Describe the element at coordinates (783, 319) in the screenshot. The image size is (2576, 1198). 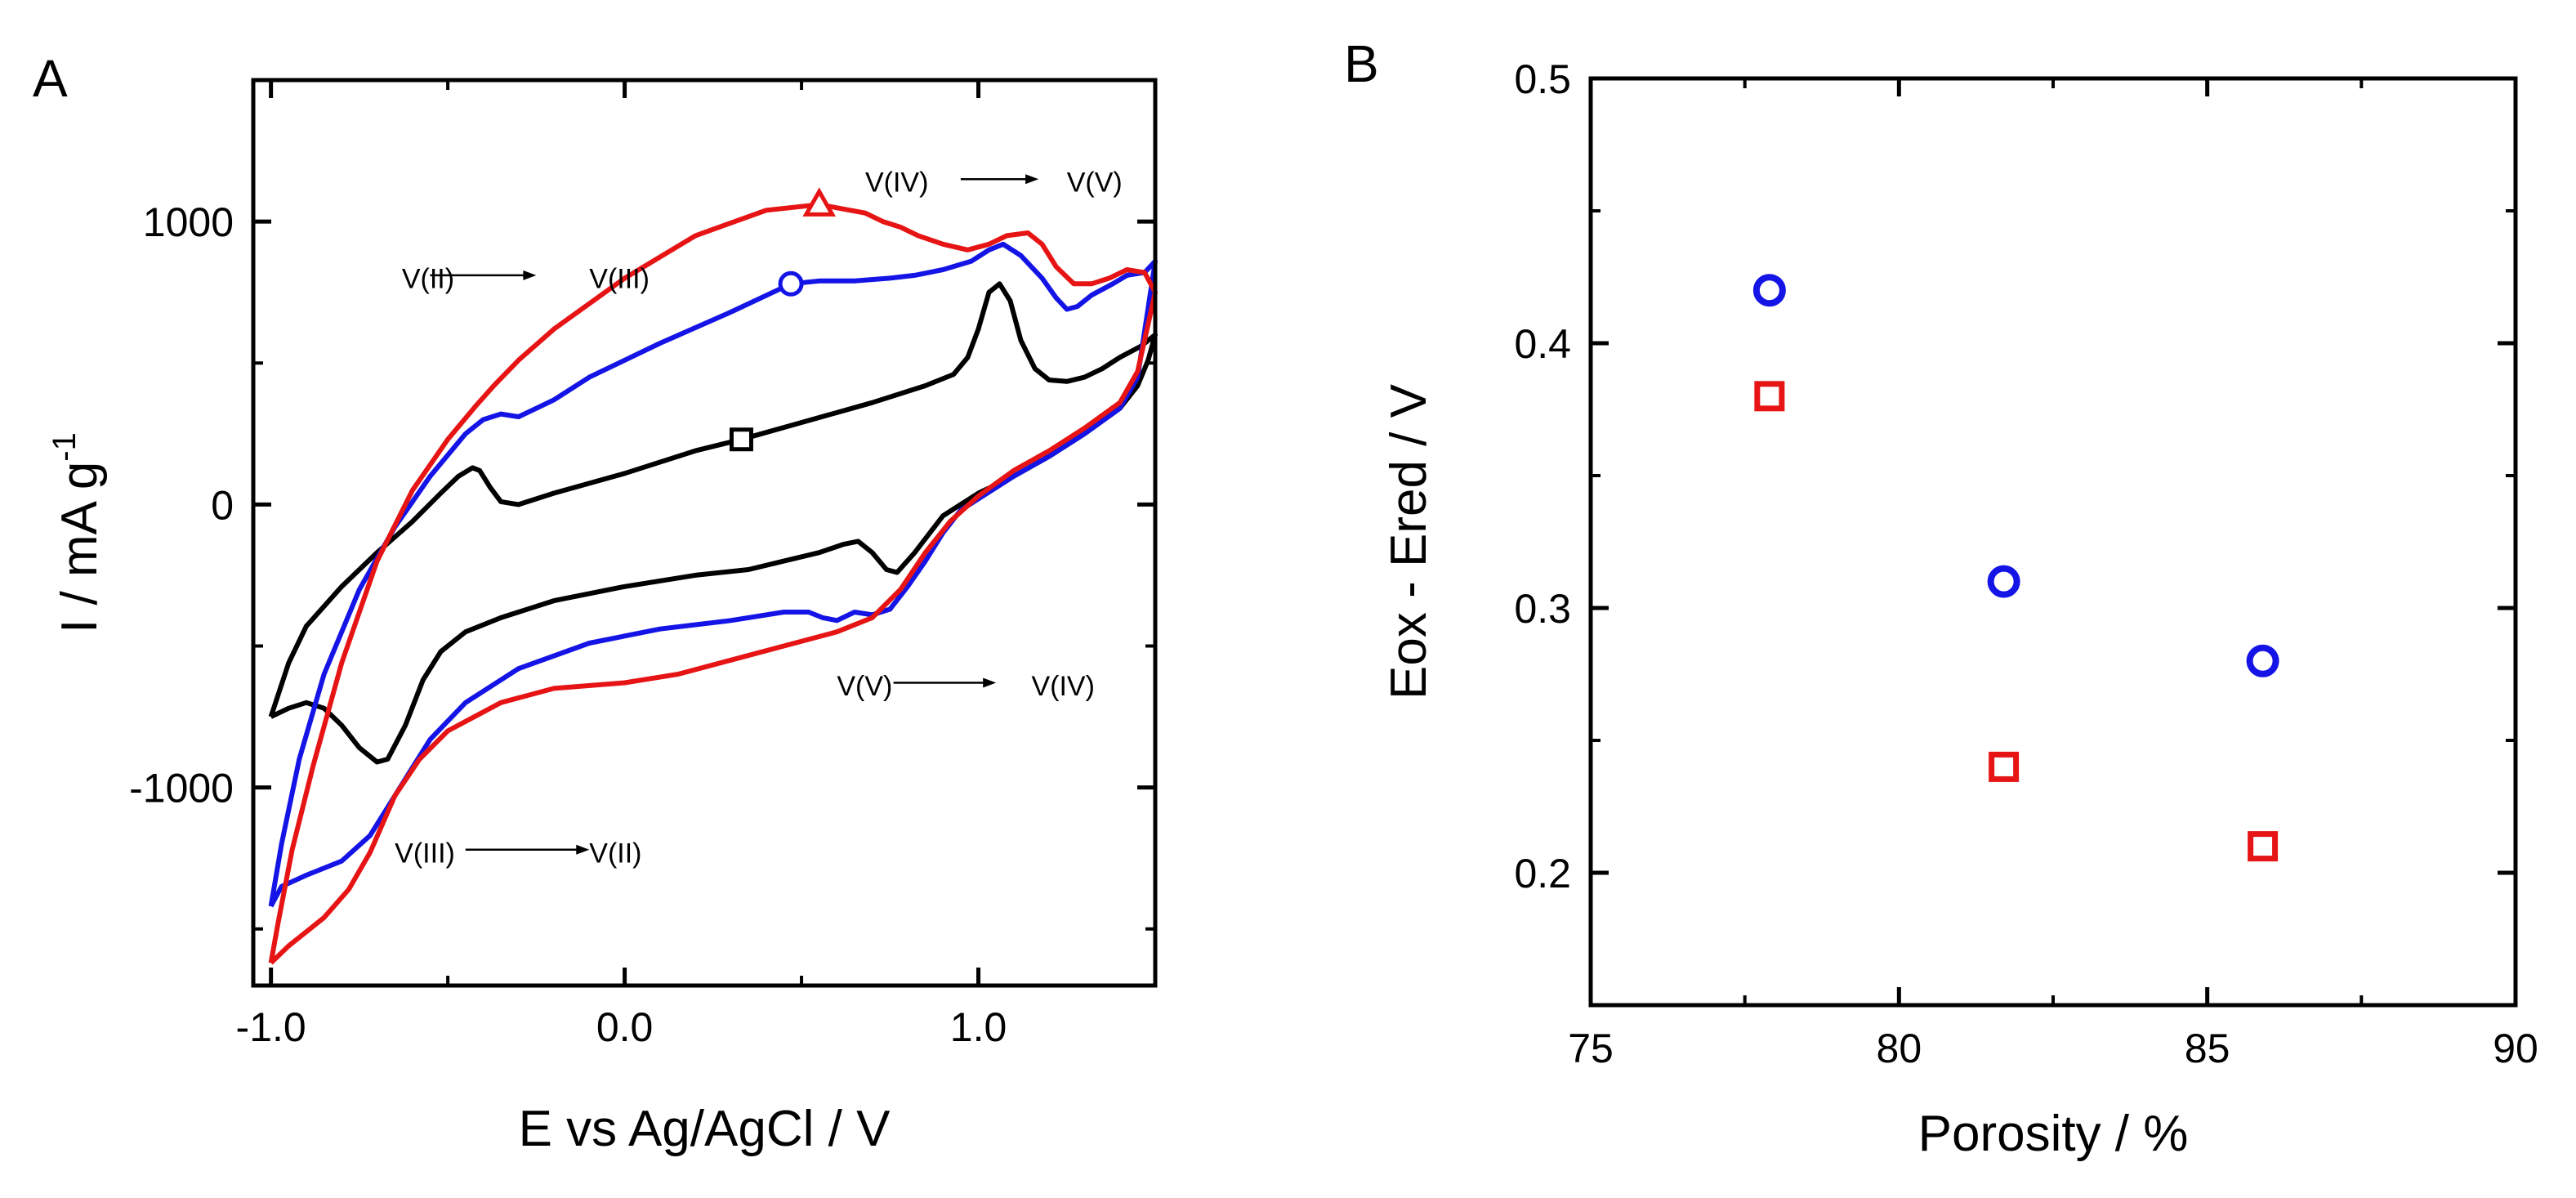
I see `panel-a-markers` at that location.